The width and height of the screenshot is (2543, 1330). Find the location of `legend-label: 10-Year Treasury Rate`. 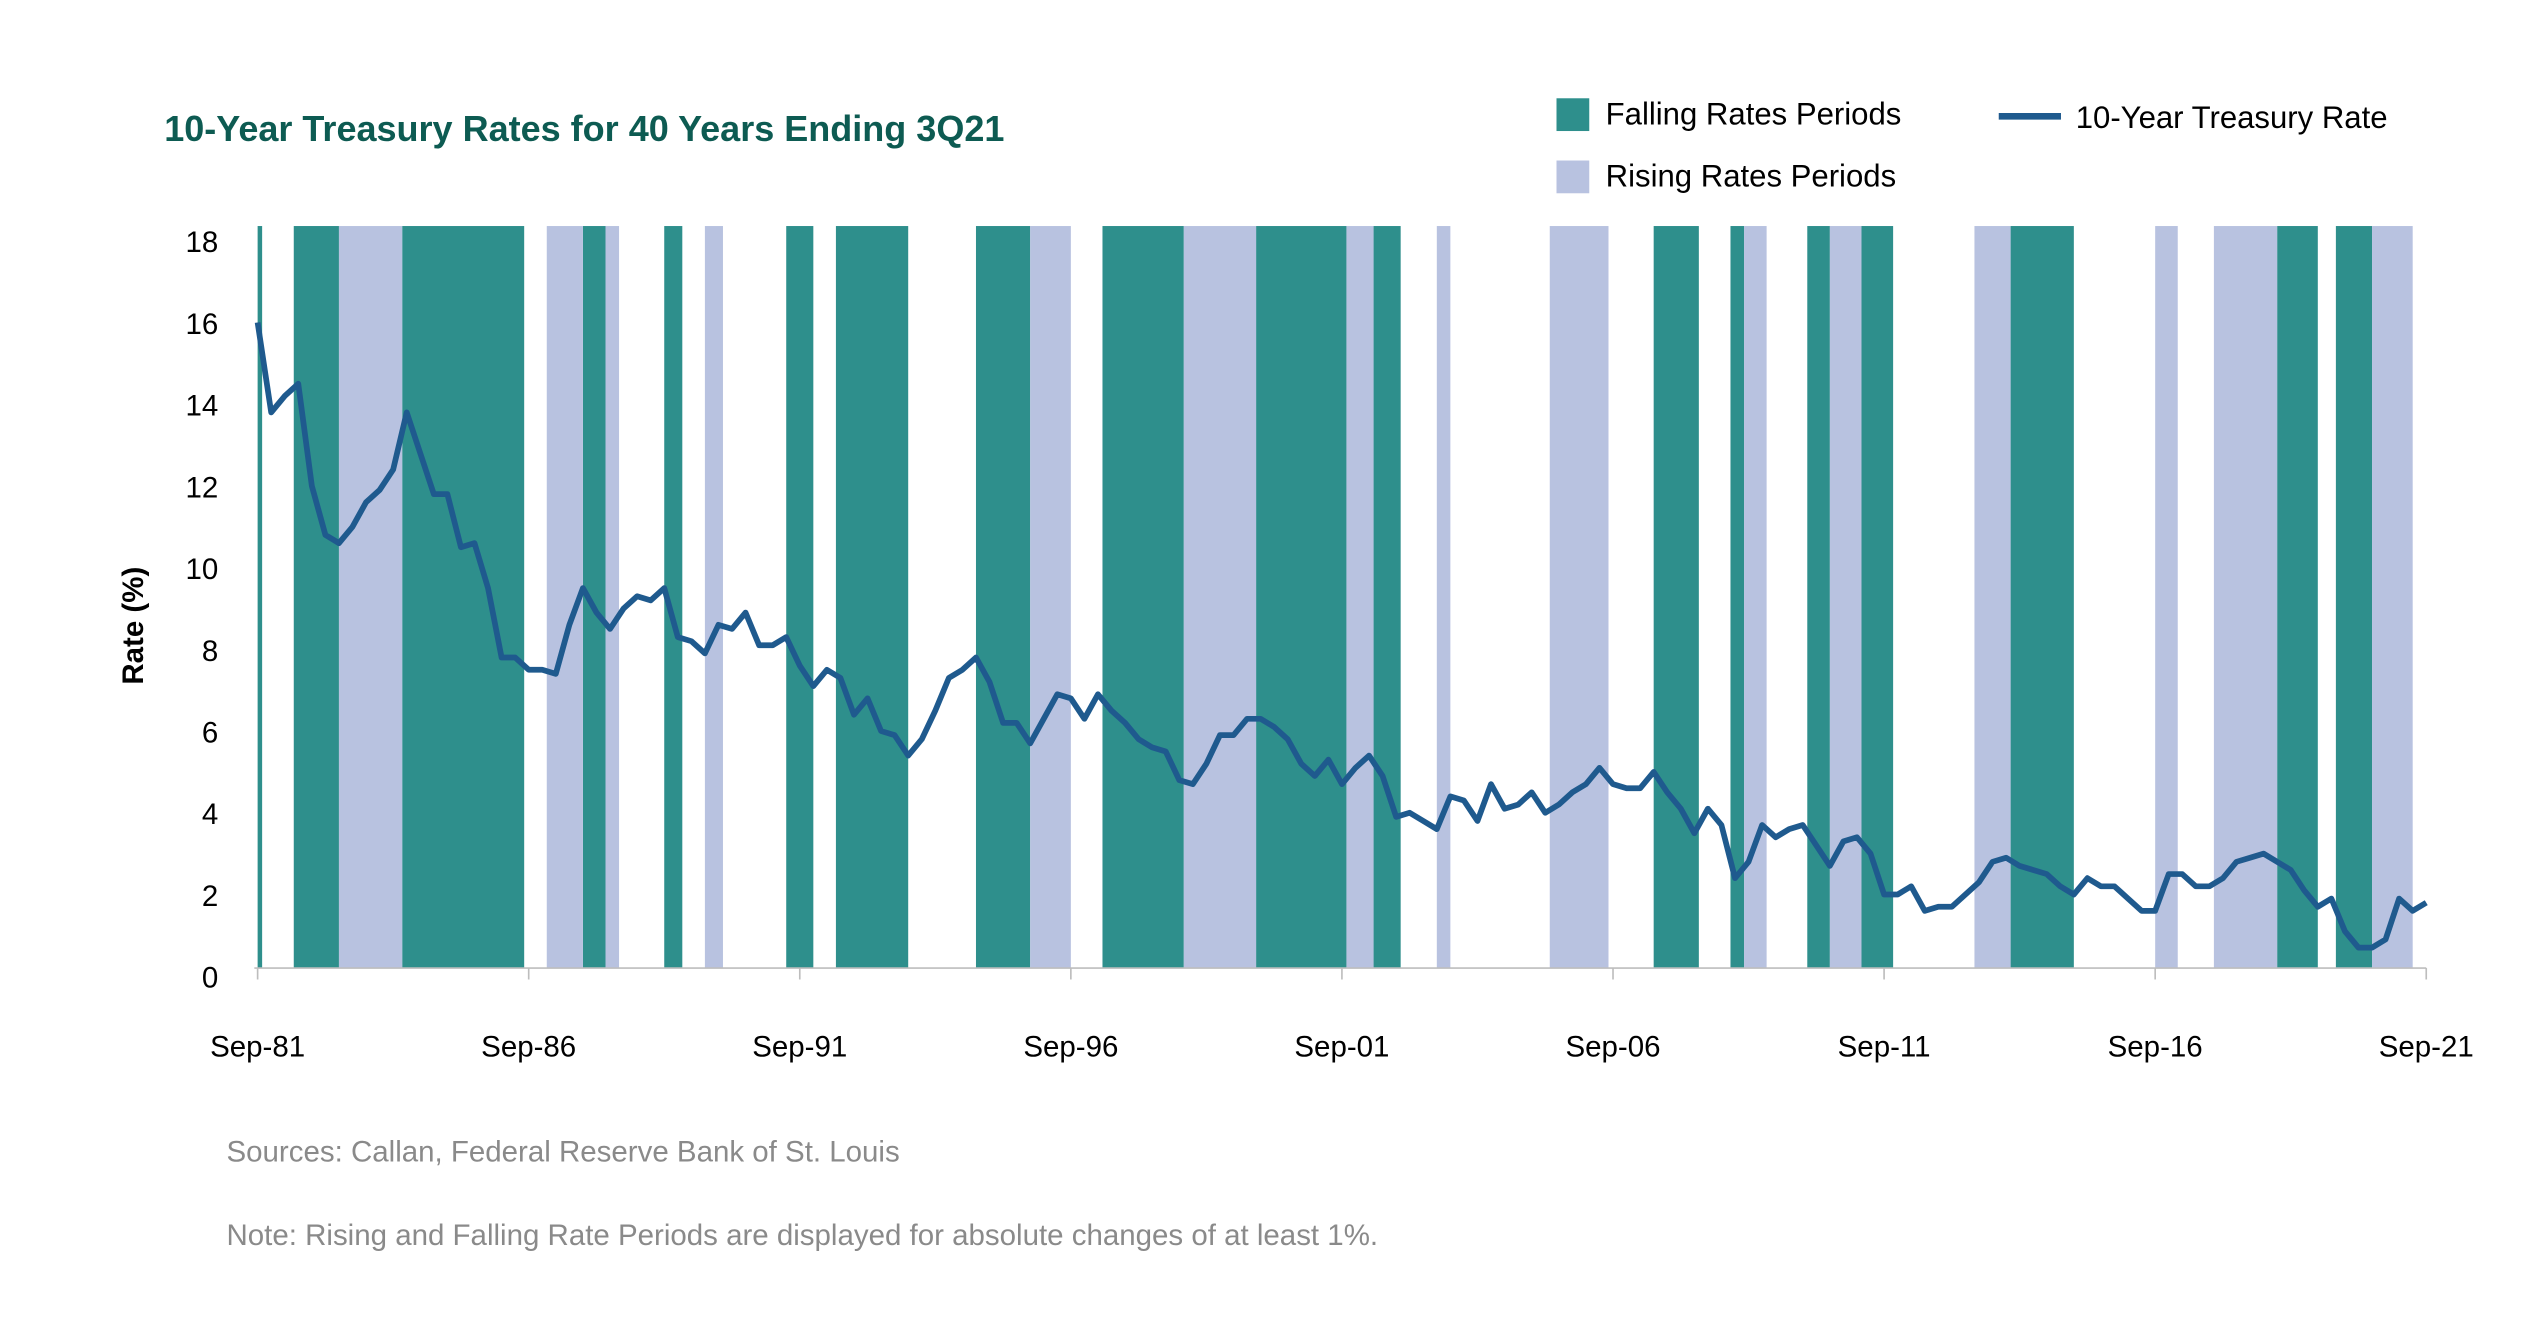

legend-label: 10-Year Treasury Rate is located at coordinates (2232, 117).